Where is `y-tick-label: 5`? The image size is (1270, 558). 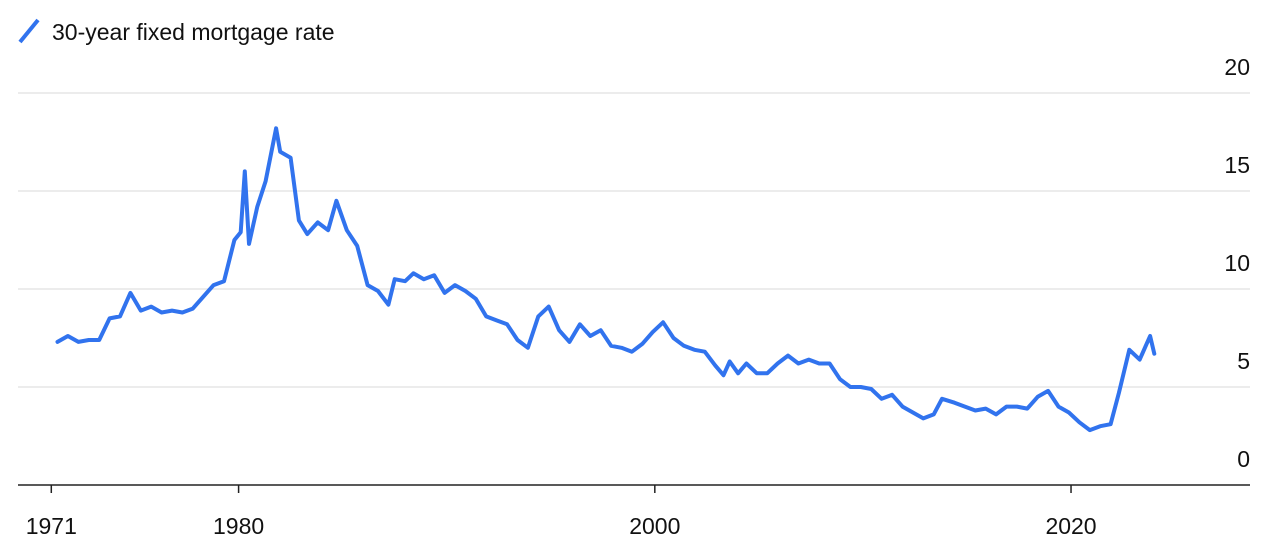
y-tick-label: 5 is located at coordinates (1243, 361).